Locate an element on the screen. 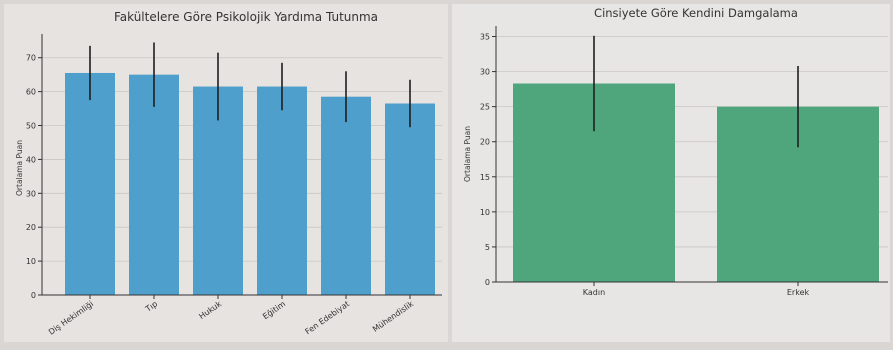 This screenshot has width=893, height=350. x-tick-label: Erkek is located at coordinates (798, 292).